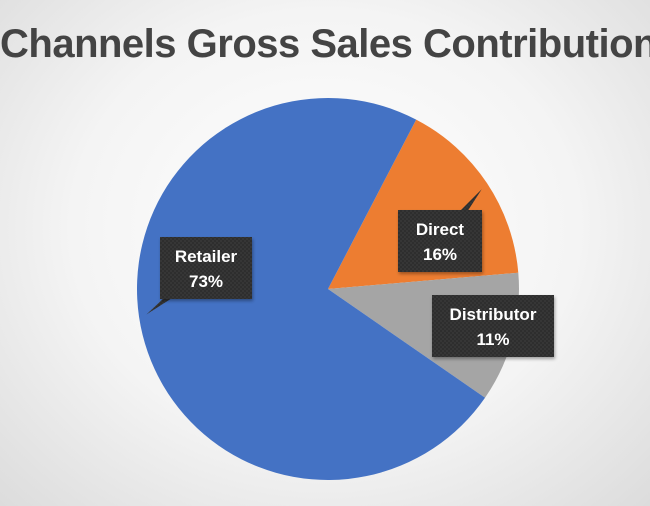 The height and width of the screenshot is (506, 650). Describe the element at coordinates (206, 281) in the screenshot. I see `slice-value-label: 73%` at that location.